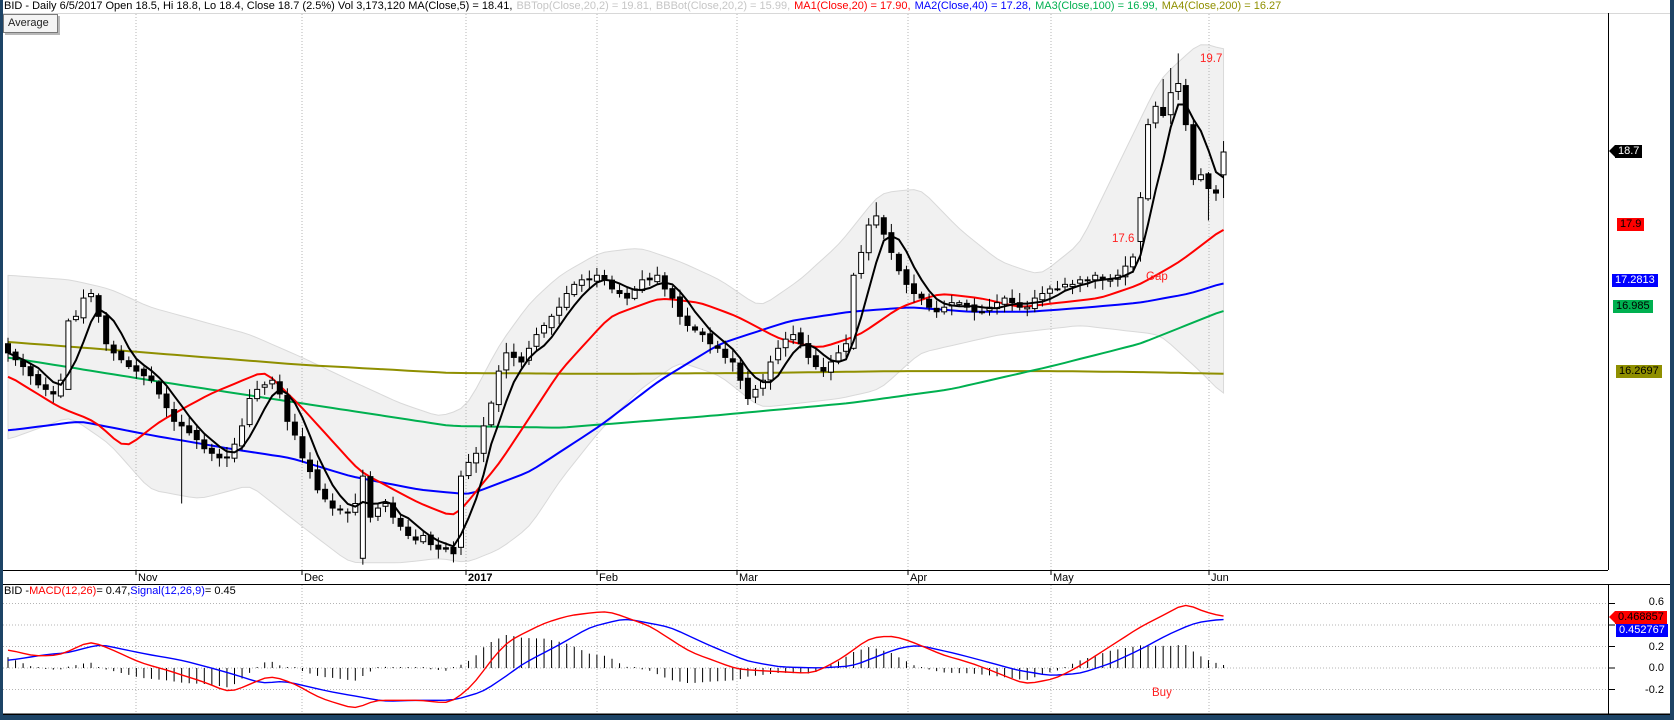  Describe the element at coordinates (1096, 6) in the screenshot. I see `title-segment: MA3(Close,100) = 16.99,` at that location.